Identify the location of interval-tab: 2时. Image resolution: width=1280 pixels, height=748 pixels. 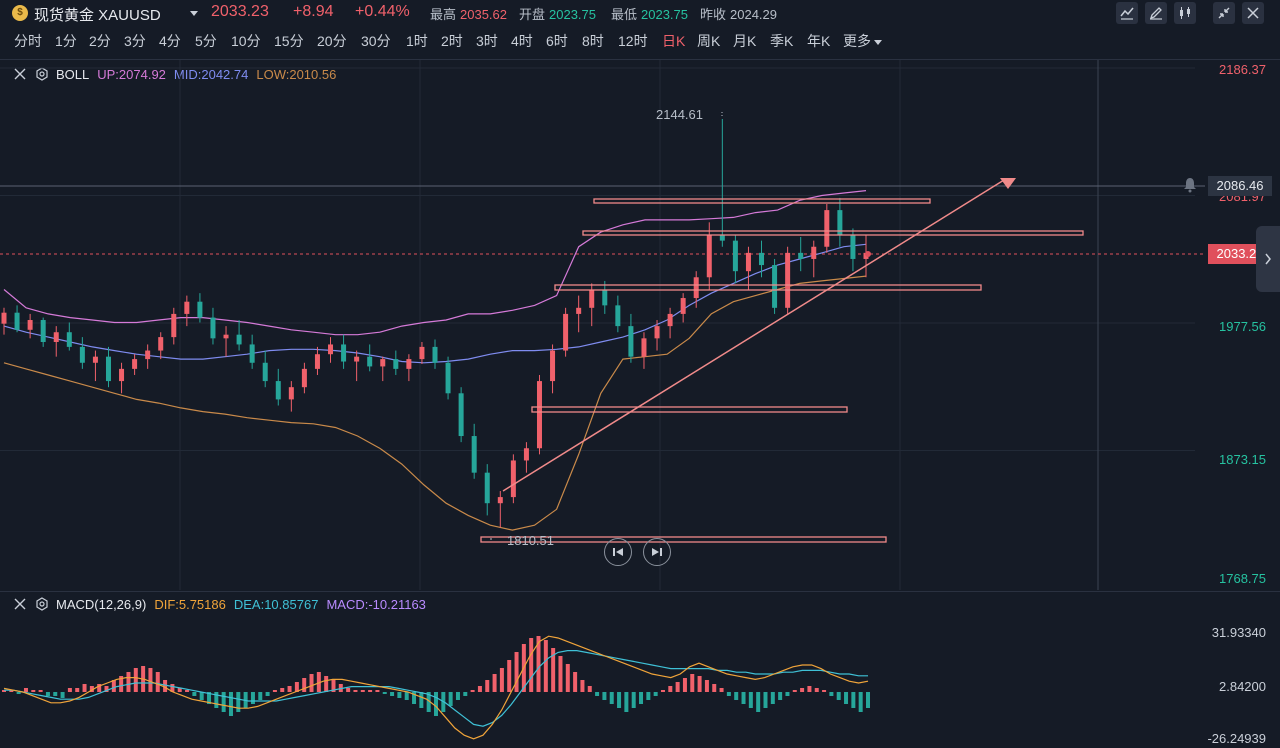
(452, 41).